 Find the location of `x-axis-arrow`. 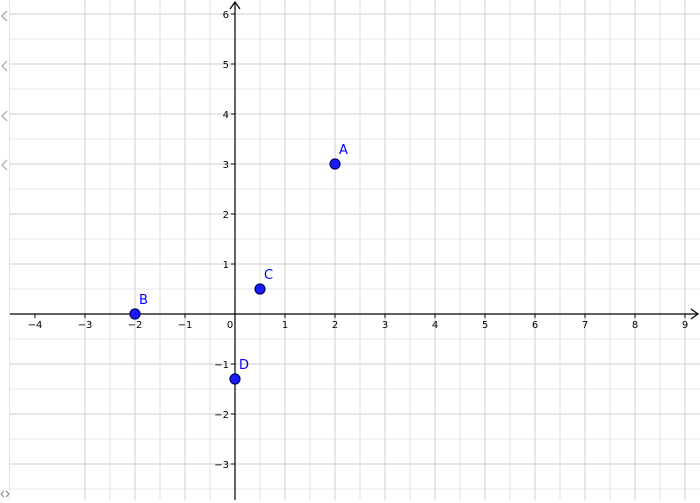

x-axis-arrow is located at coordinates (695, 314).